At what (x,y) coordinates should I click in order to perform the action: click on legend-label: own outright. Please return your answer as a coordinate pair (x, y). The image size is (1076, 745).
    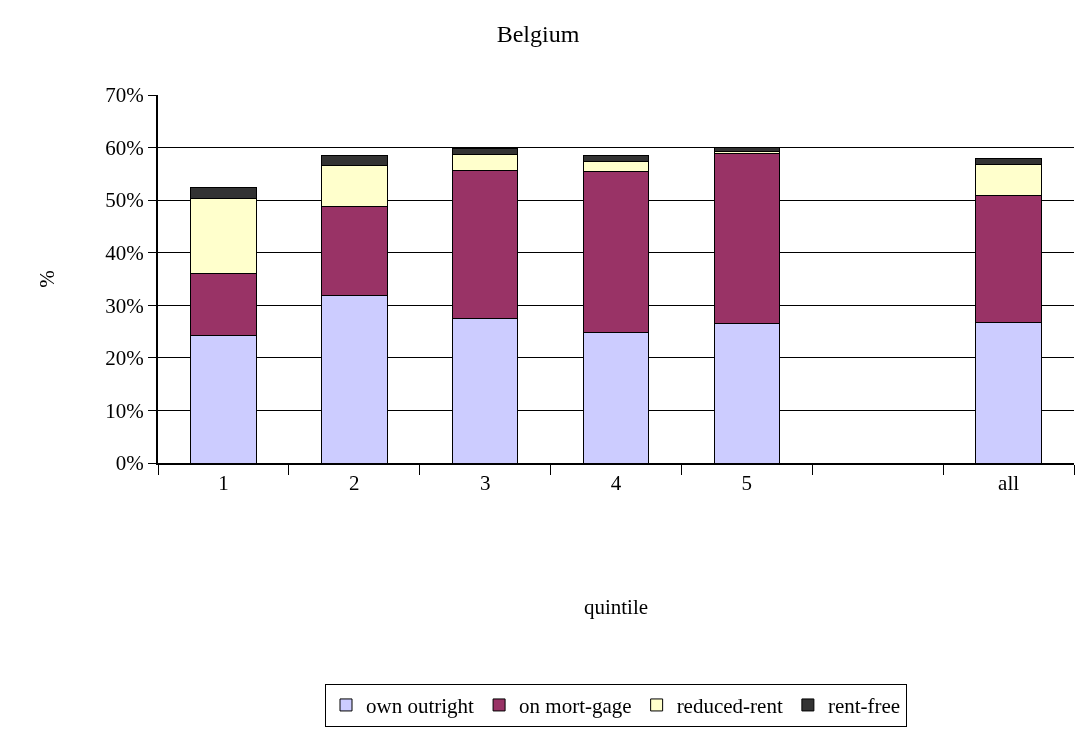
    Looking at the image, I should click on (420, 706).